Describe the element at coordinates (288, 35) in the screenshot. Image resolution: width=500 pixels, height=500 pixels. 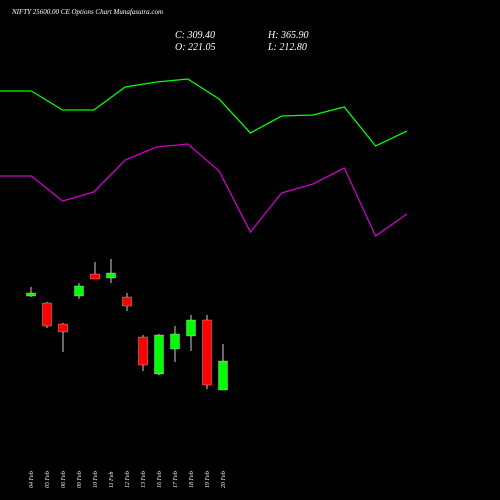
I see `ohlc-label: H: 365.90` at that location.